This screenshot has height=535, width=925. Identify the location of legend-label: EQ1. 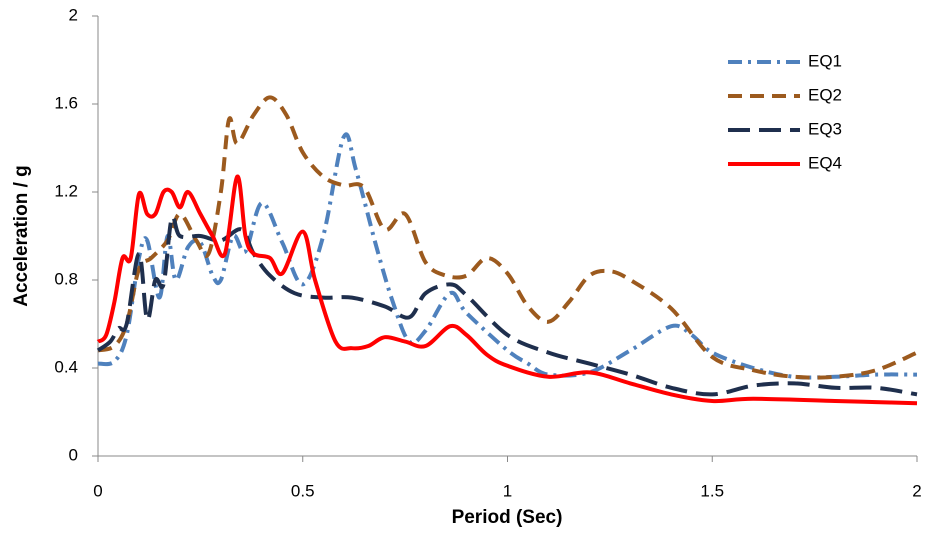
(825, 60).